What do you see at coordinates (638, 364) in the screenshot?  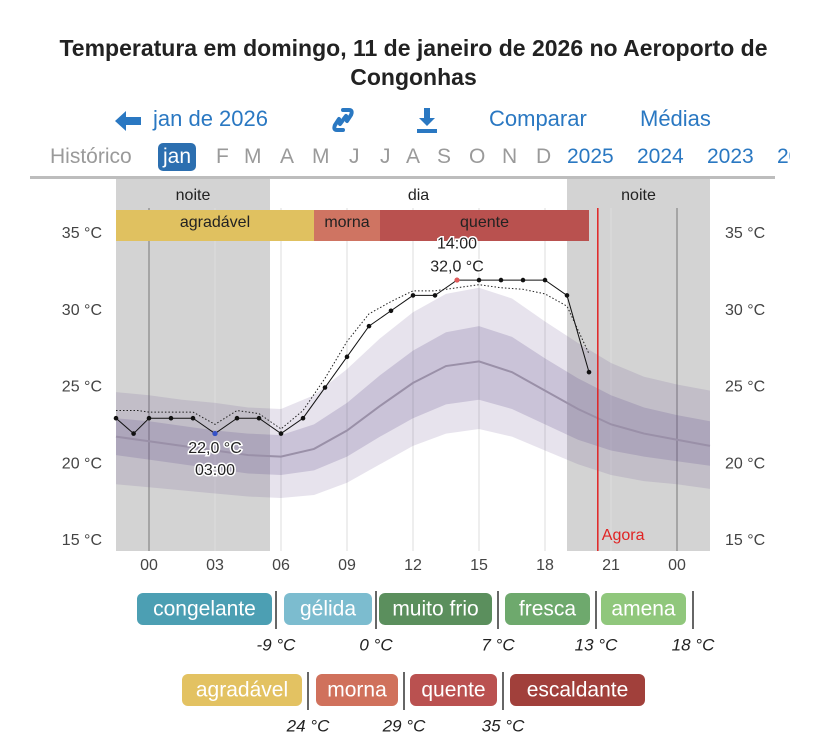 I see `period-band` at bounding box center [638, 364].